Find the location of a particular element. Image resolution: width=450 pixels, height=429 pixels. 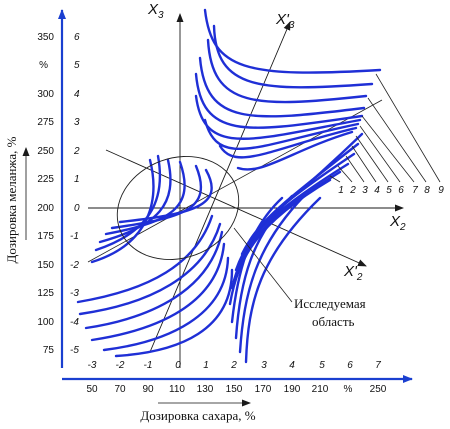

y-coded-tick: -3 is located at coordinates (74, 293).